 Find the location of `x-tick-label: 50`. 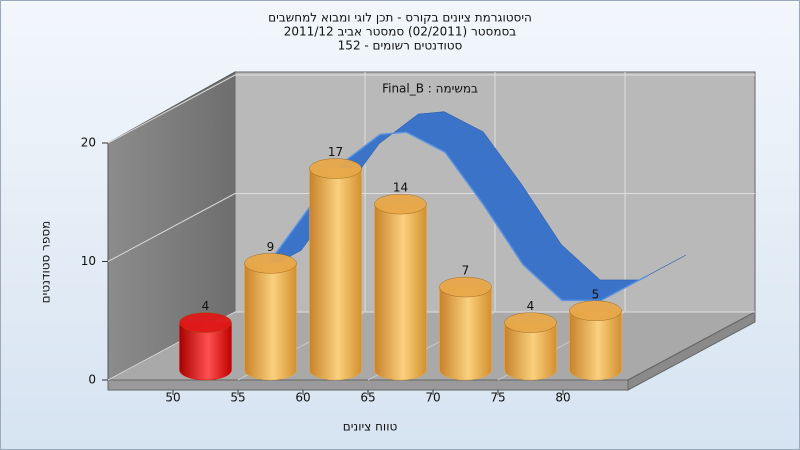

x-tick-label: 50 is located at coordinates (172, 398).